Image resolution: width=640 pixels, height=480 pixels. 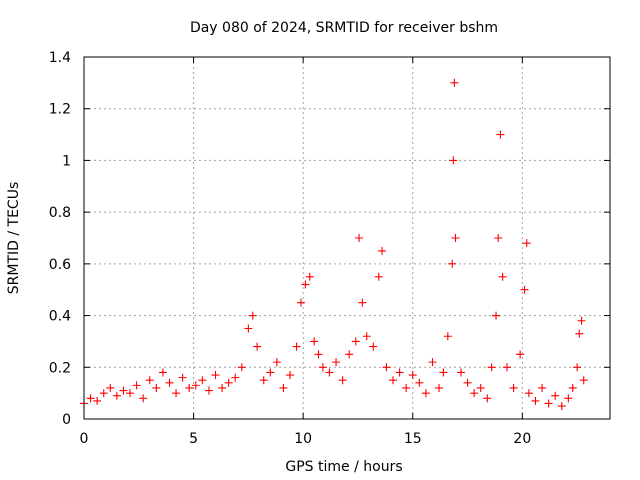 What do you see at coordinates (303, 439) in the screenshot?
I see `x-tick-label: 10` at bounding box center [303, 439].